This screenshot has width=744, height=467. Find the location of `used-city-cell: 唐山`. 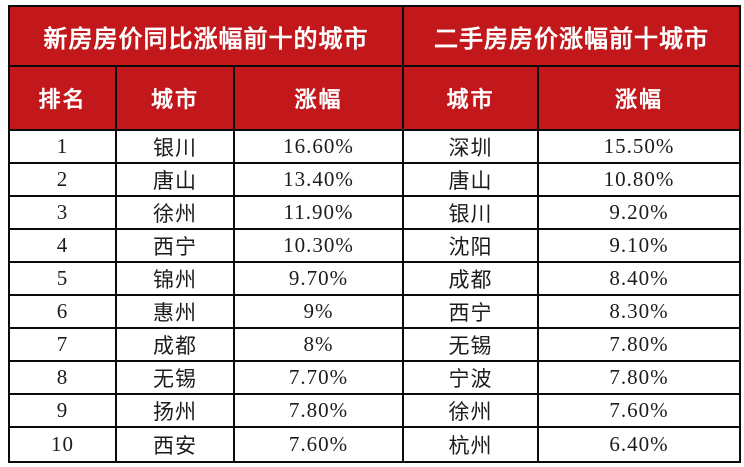

used-city-cell: 唐山 is located at coordinates (471, 180).